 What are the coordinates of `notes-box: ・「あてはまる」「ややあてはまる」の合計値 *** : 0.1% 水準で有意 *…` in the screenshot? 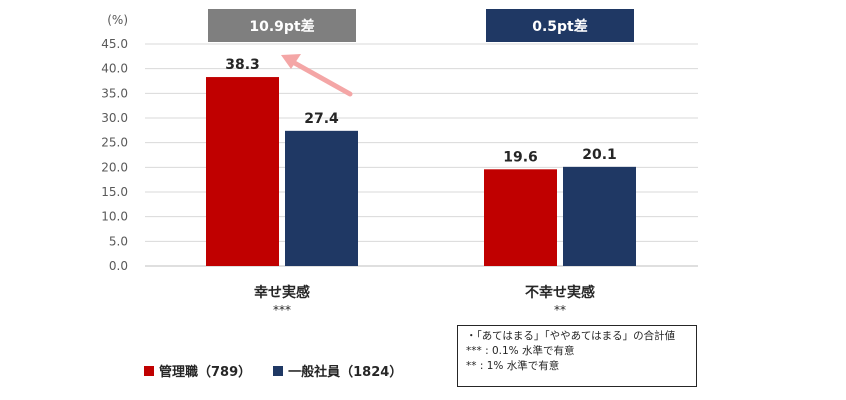 It's located at (577, 356).